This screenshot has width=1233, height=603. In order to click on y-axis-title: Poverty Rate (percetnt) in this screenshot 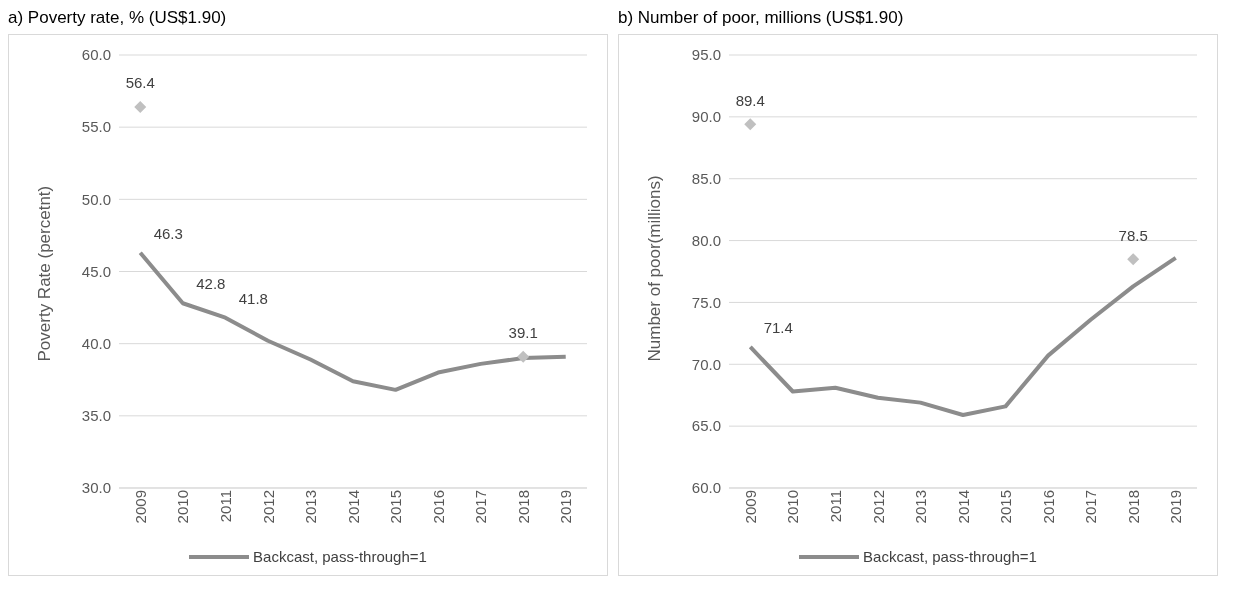, I will do `click(45, 273)`.